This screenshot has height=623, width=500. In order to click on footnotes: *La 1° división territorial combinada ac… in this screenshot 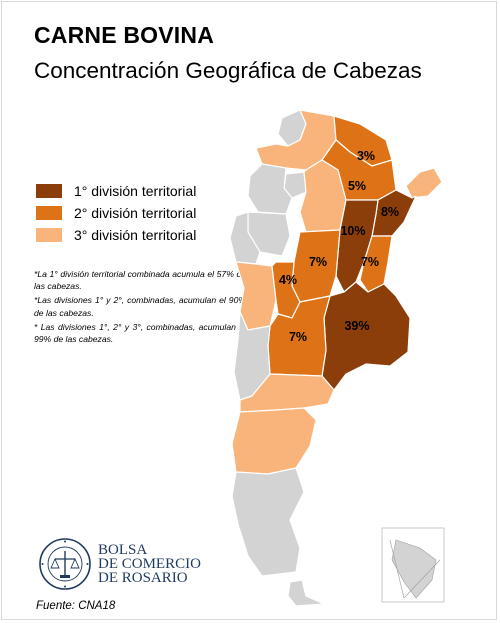, I will do `click(140, 307)`.